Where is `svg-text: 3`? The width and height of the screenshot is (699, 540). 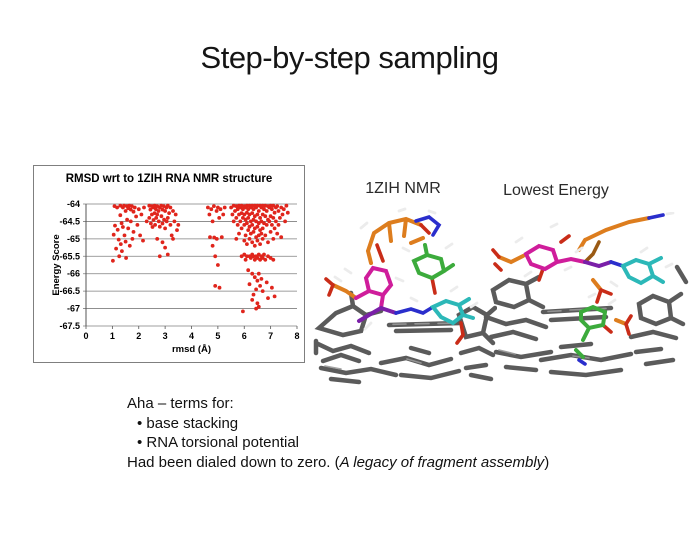
svg-text: 3 is located at coordinates (165, 336).